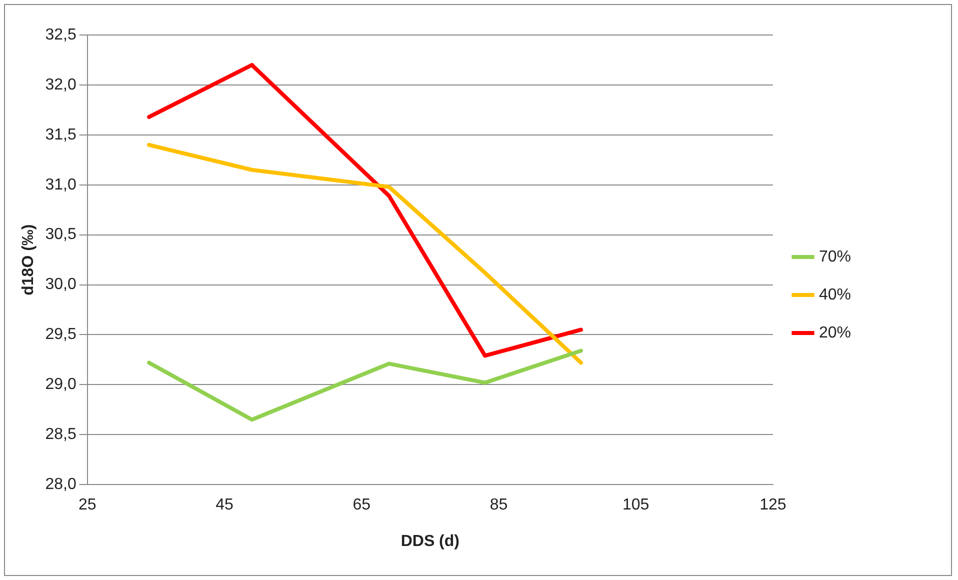 The image size is (958, 580). Describe the element at coordinates (499, 505) in the screenshot. I see `x-tick-label: 85` at that location.